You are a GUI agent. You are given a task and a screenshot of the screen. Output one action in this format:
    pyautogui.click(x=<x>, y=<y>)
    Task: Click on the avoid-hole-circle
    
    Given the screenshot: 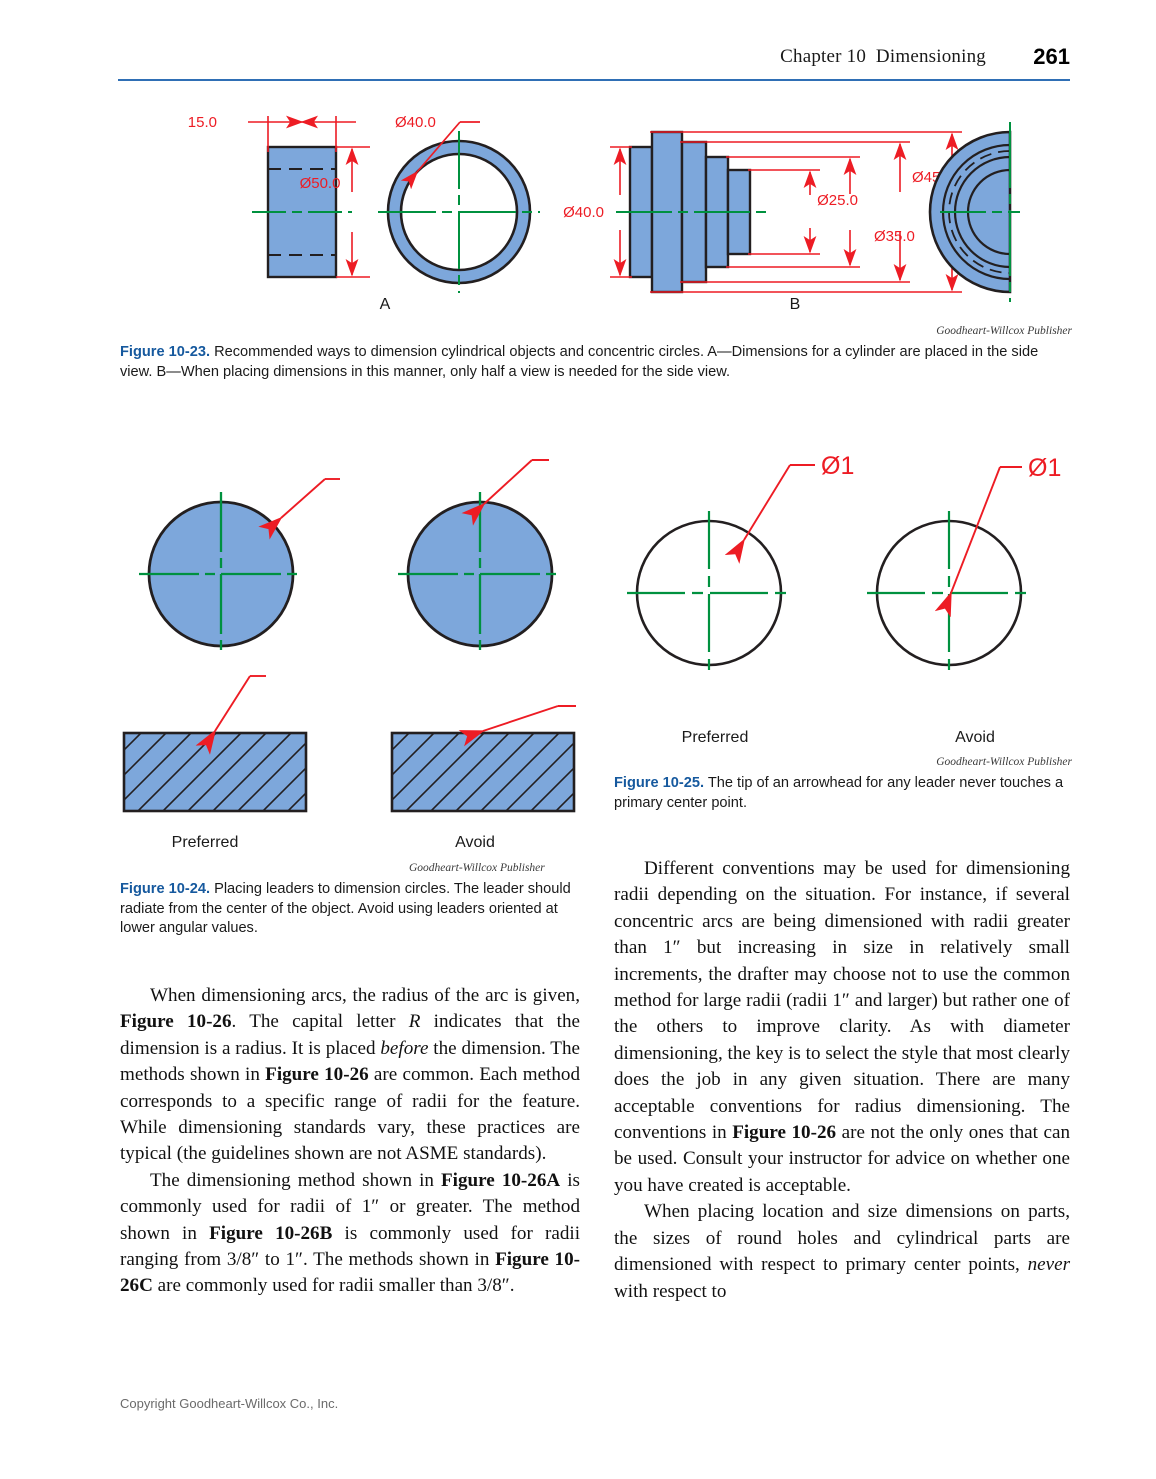 What is the action you would take?
    pyautogui.click(x=949, y=593)
    